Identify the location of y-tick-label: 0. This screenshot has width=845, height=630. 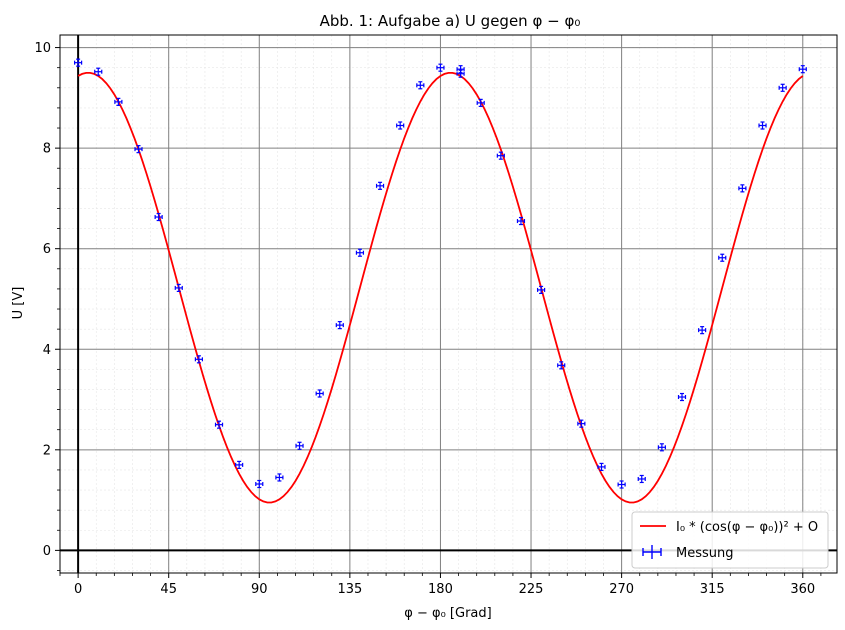
(47, 551).